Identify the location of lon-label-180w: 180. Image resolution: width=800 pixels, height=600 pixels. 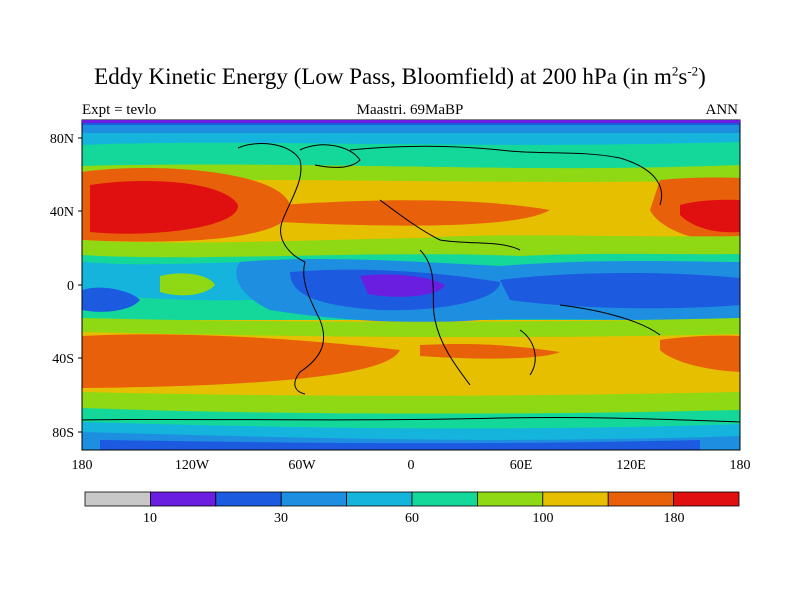
(82, 465).